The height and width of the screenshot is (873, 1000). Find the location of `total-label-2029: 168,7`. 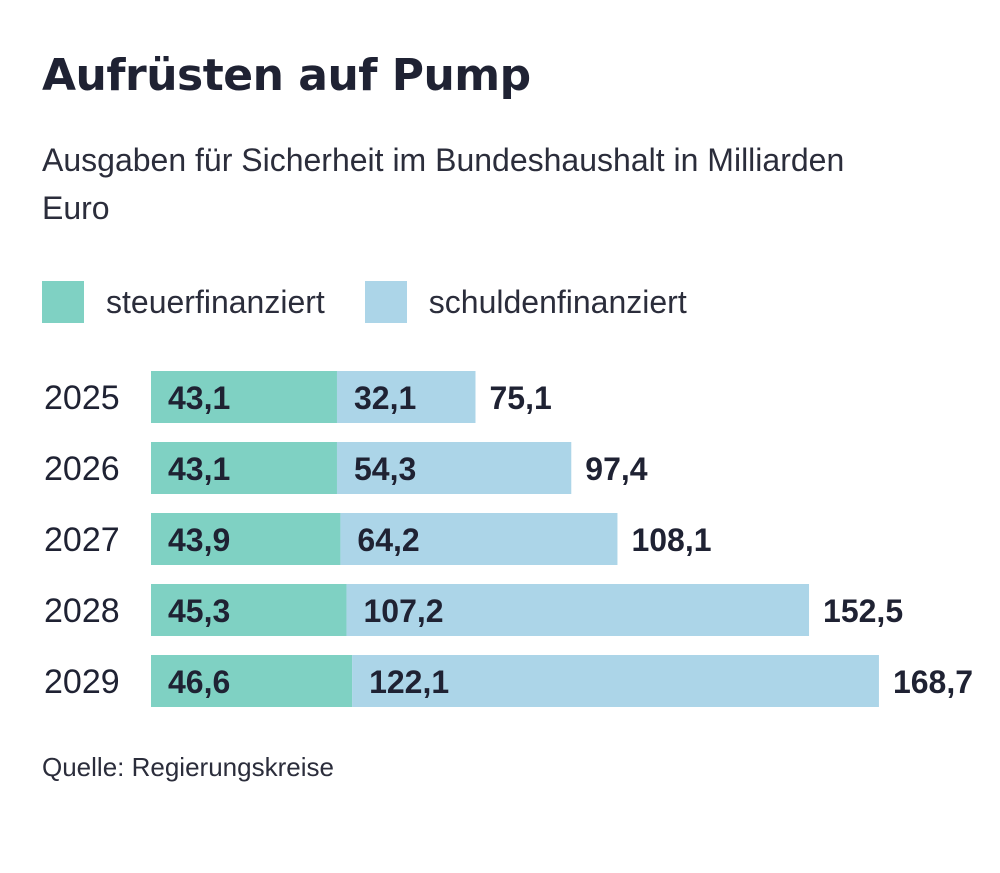

total-label-2029: 168,7 is located at coordinates (933, 682).